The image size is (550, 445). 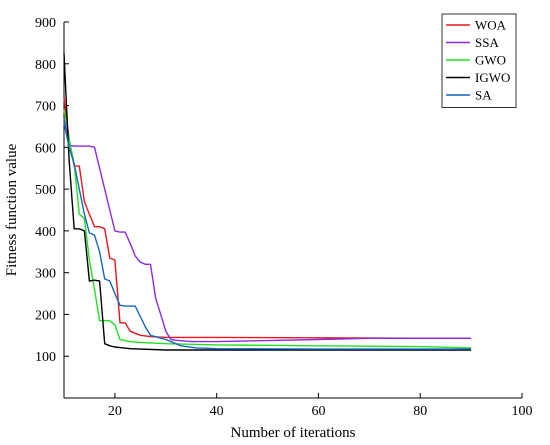 What do you see at coordinates (420, 411) in the screenshot?
I see `x-tick-label: 80` at bounding box center [420, 411].